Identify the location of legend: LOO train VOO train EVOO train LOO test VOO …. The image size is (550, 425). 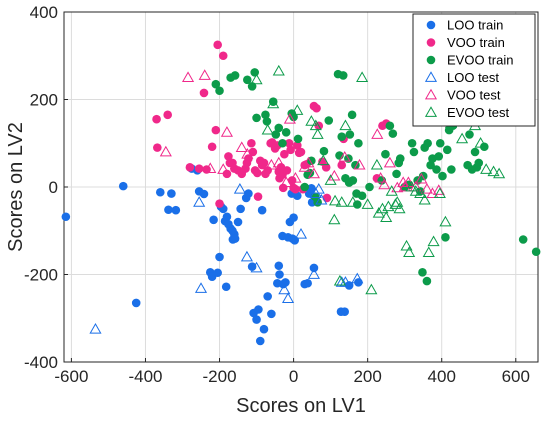
(474, 70).